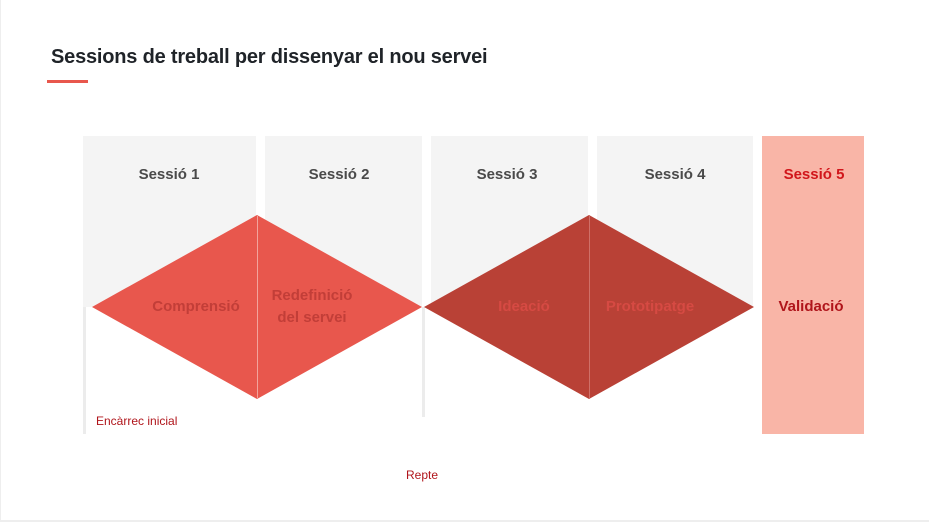 The width and height of the screenshot is (930, 523). What do you see at coordinates (339, 174) in the screenshot?
I see `session-2-label: Sessió 2` at bounding box center [339, 174].